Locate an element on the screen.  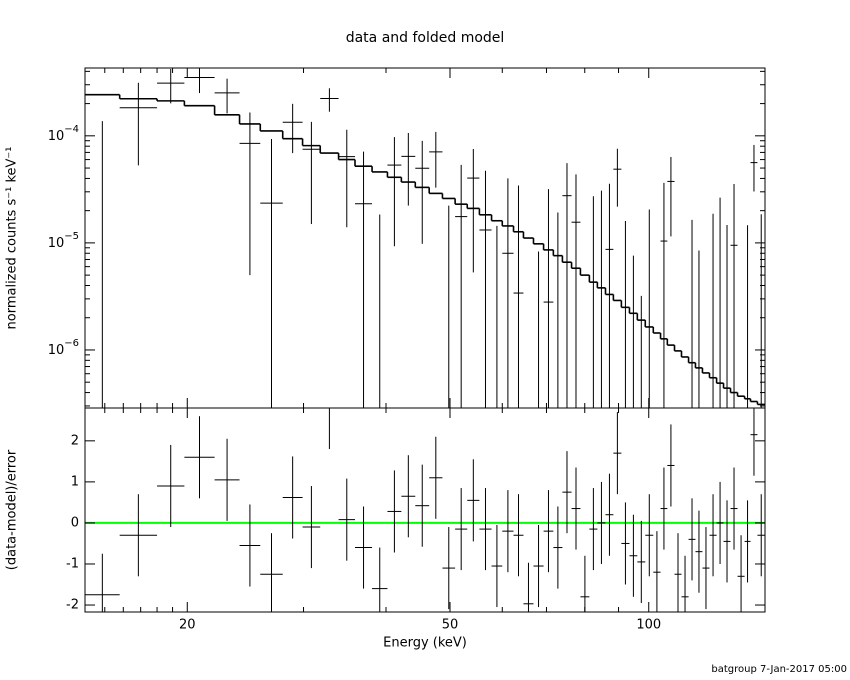
y-tick-label: 10⁻⁵ is located at coordinates (63, 241).